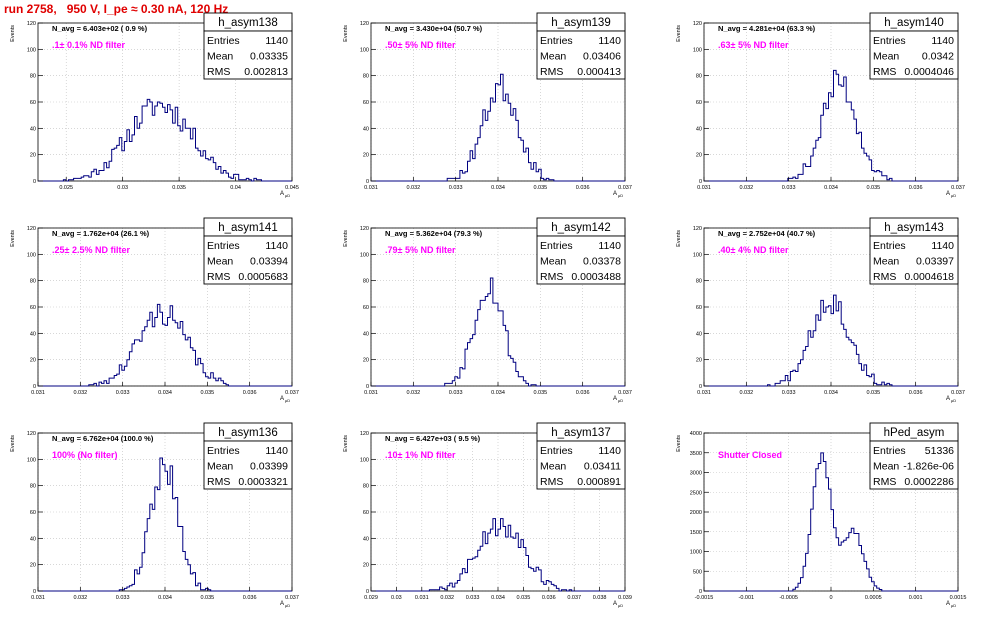 This screenshot has width=996, height=622. What do you see at coordinates (66, 188) in the screenshot?
I see `x-tick-label: 0.025` at bounding box center [66, 188].